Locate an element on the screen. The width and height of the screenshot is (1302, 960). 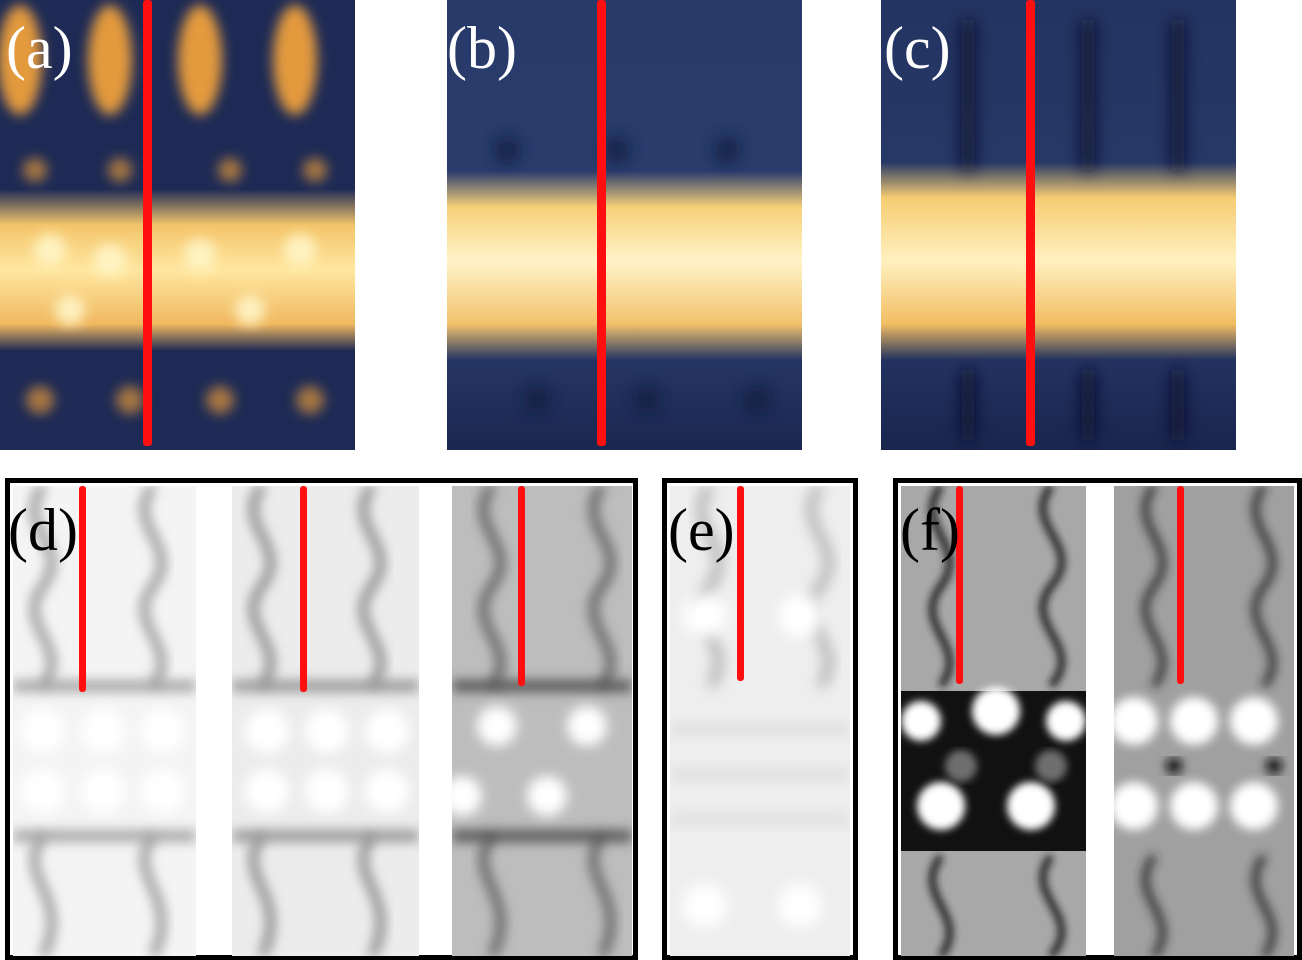
stm-image-b is located at coordinates (624, 225).